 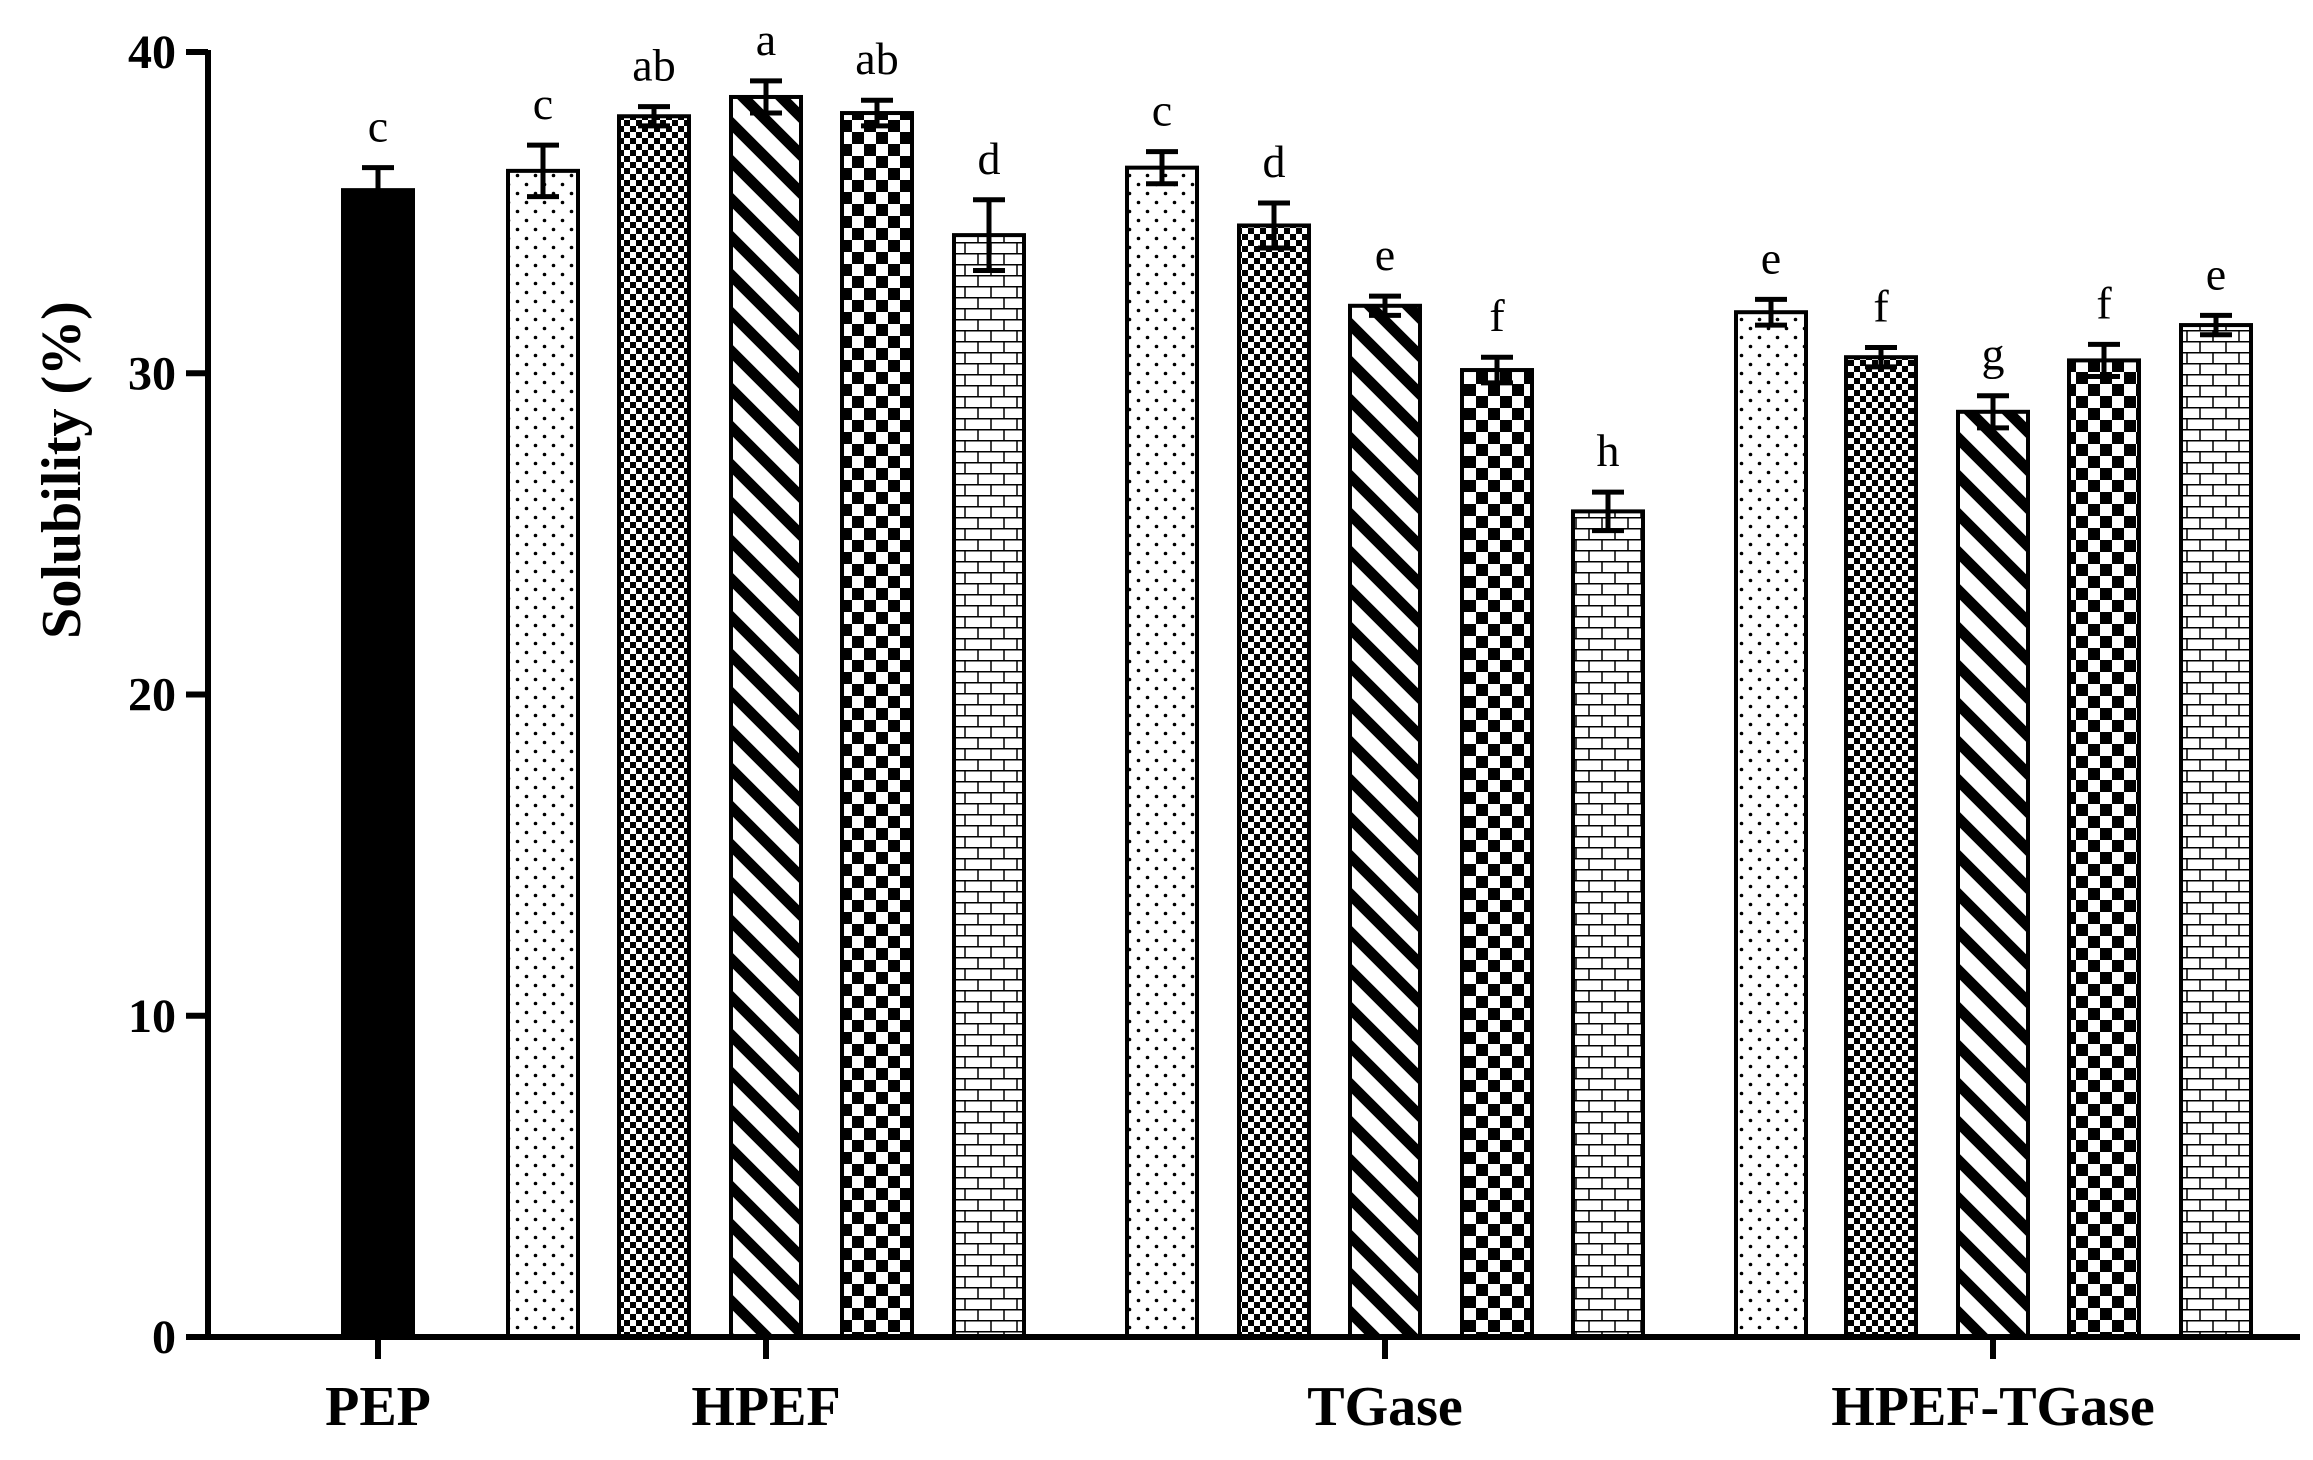 What do you see at coordinates (1385, 1407) in the screenshot?
I see `x-group-label: TGase` at bounding box center [1385, 1407].